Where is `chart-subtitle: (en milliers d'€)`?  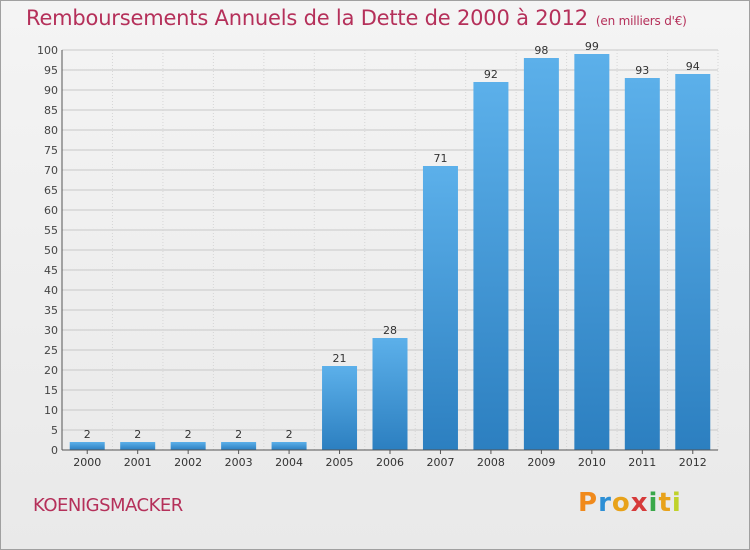 chart-subtitle: (en milliers d'€) is located at coordinates (641, 21).